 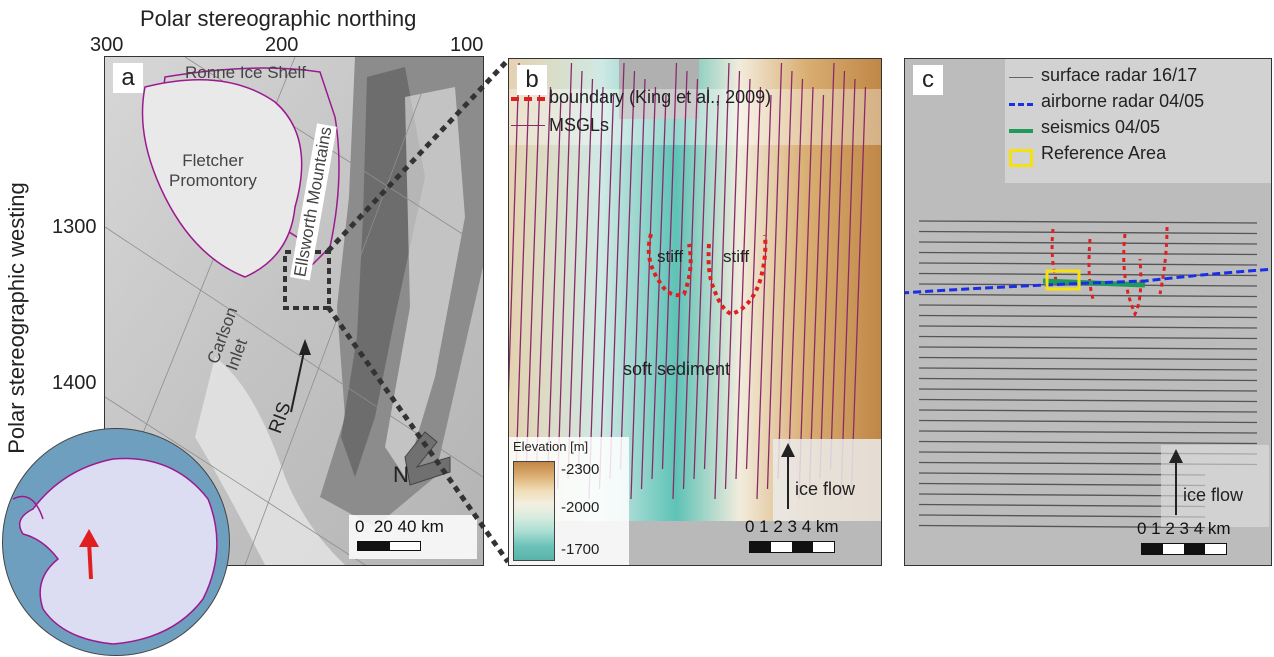 What do you see at coordinates (580, 549) in the screenshot?
I see `colorbar-tick-bottom: -1700` at bounding box center [580, 549].